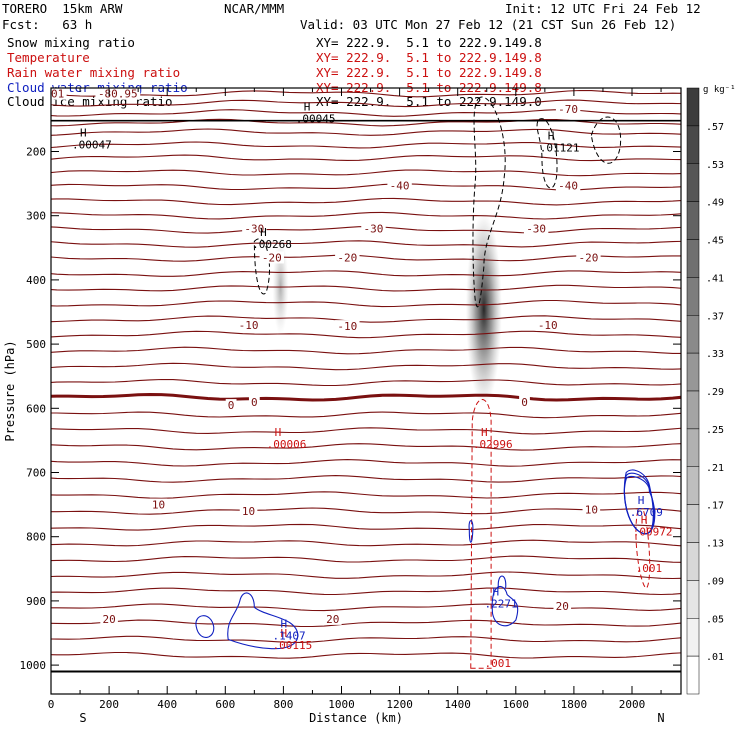  Describe the element at coordinates (603, 8) in the screenshot. I see `init-time: Init: 12 UTC Fri 24 Feb 12` at that location.